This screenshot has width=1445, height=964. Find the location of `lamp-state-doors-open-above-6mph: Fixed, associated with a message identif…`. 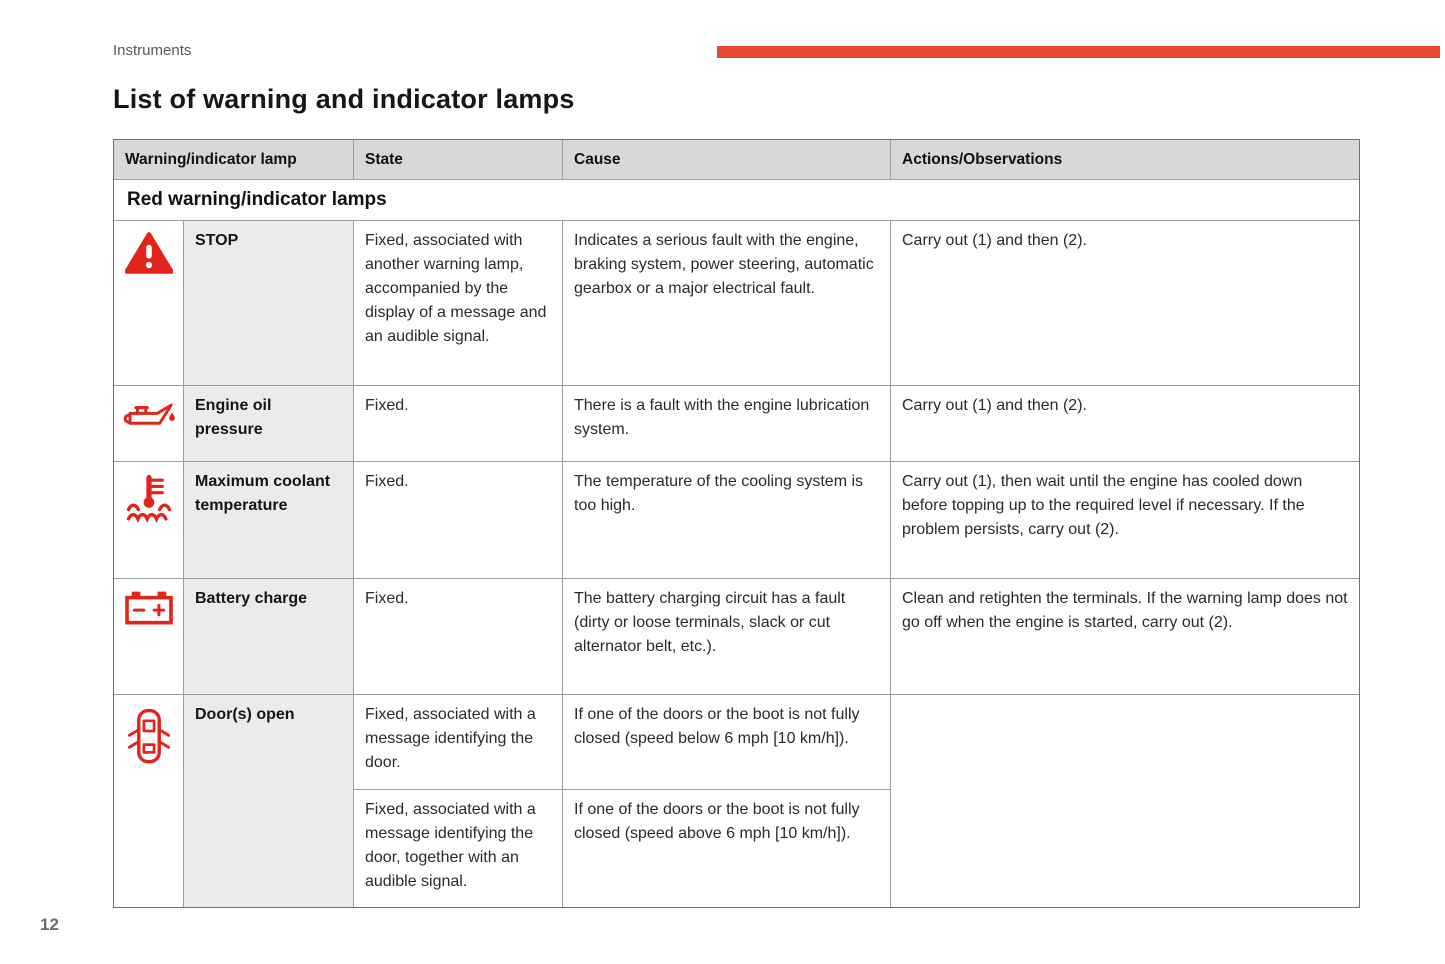

lamp-state-doors-open-above-6mph: Fixed, associated with a message identif… is located at coordinates (458, 848).